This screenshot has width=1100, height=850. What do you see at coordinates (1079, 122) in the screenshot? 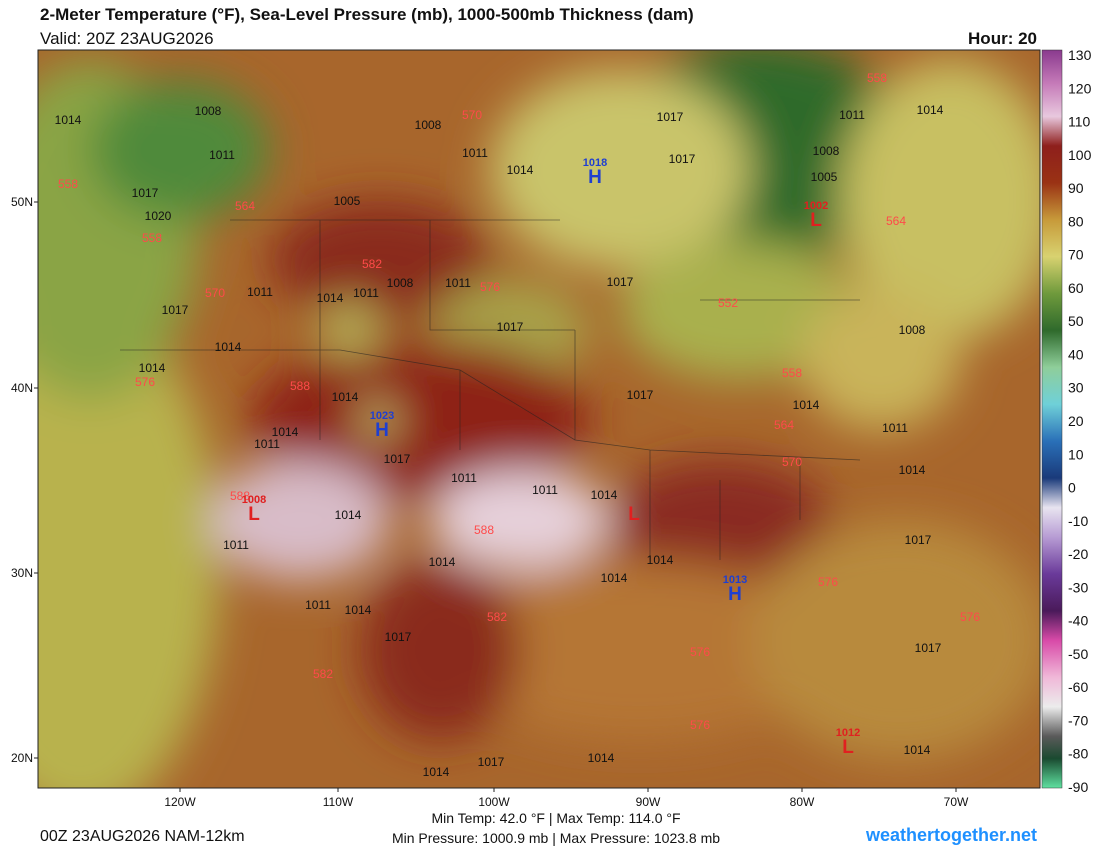
I see `colorbar-label: 110` at bounding box center [1079, 122].